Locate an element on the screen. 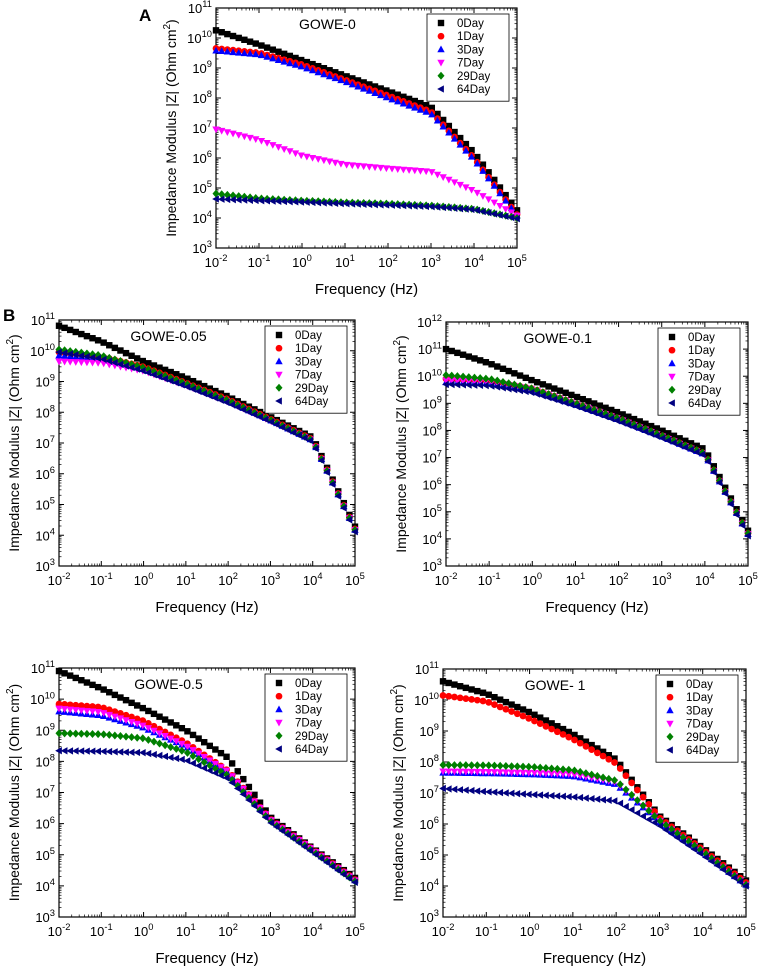 Image resolution: width=761 pixels, height=968 pixels. x-tick-label: 10⁴ is located at coordinates (474, 261).